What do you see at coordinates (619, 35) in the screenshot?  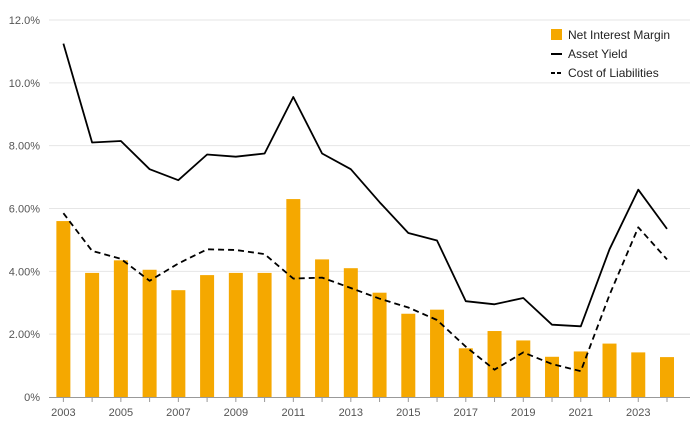 I see `legend-label: Net Interest Margin` at bounding box center [619, 35].